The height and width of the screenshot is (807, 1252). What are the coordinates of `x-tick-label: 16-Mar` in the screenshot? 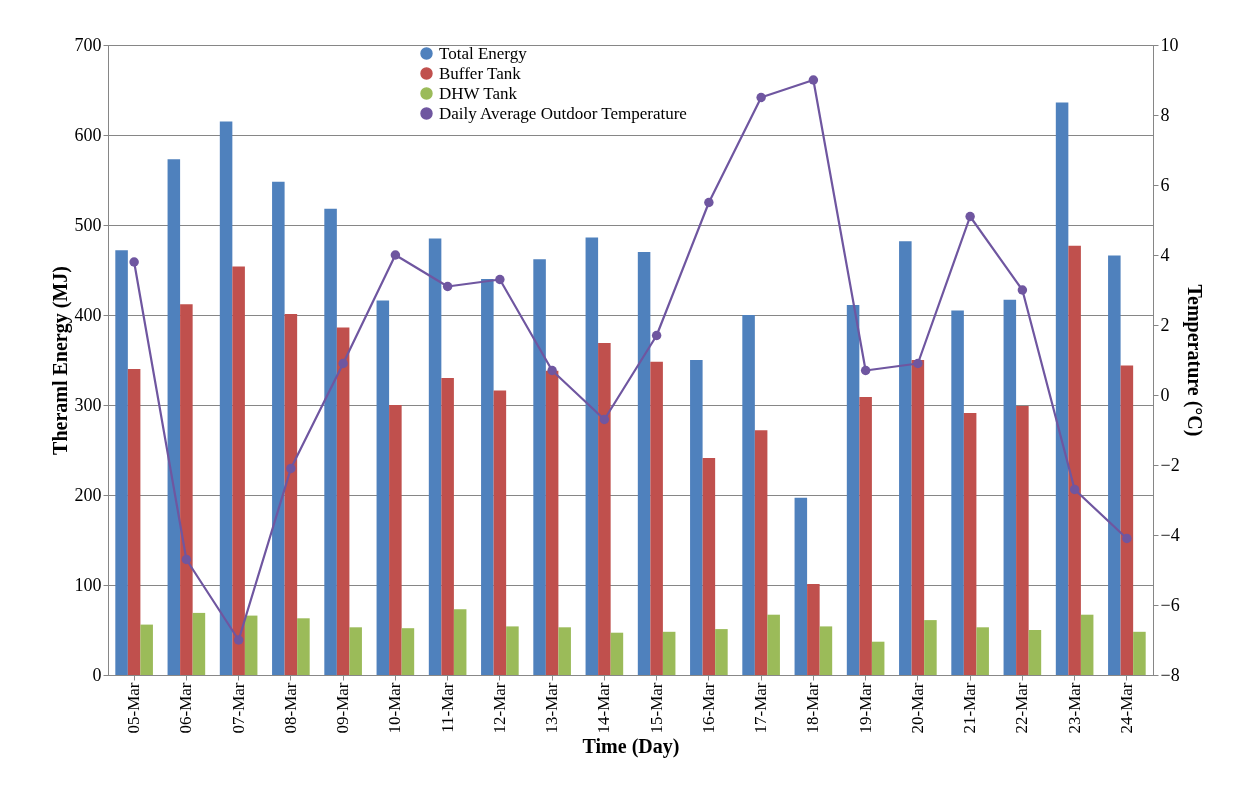 It's located at (708, 708).